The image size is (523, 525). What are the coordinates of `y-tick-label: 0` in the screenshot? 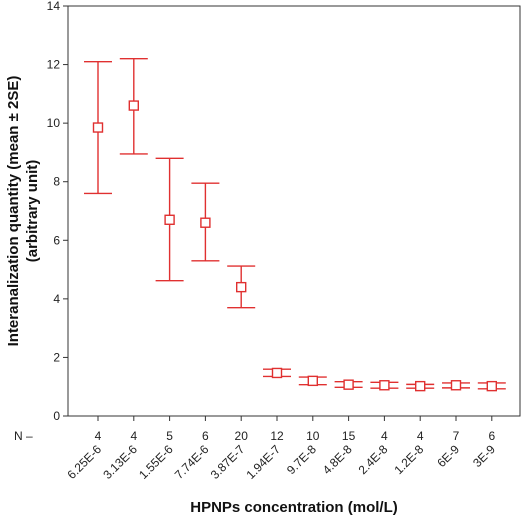 It's located at (56, 416).